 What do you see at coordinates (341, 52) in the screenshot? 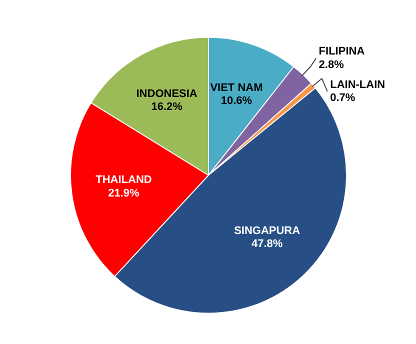
I see `slice-label: FILIPINA` at bounding box center [341, 52].